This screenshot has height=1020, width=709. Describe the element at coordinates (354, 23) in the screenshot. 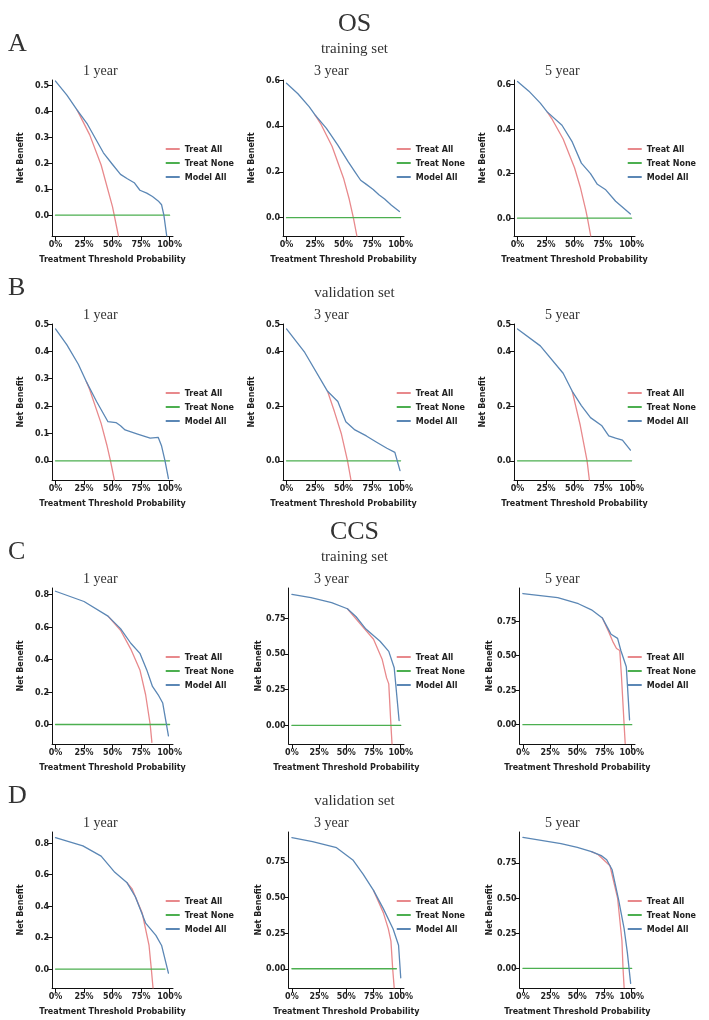

I see `text: OS` at that location.